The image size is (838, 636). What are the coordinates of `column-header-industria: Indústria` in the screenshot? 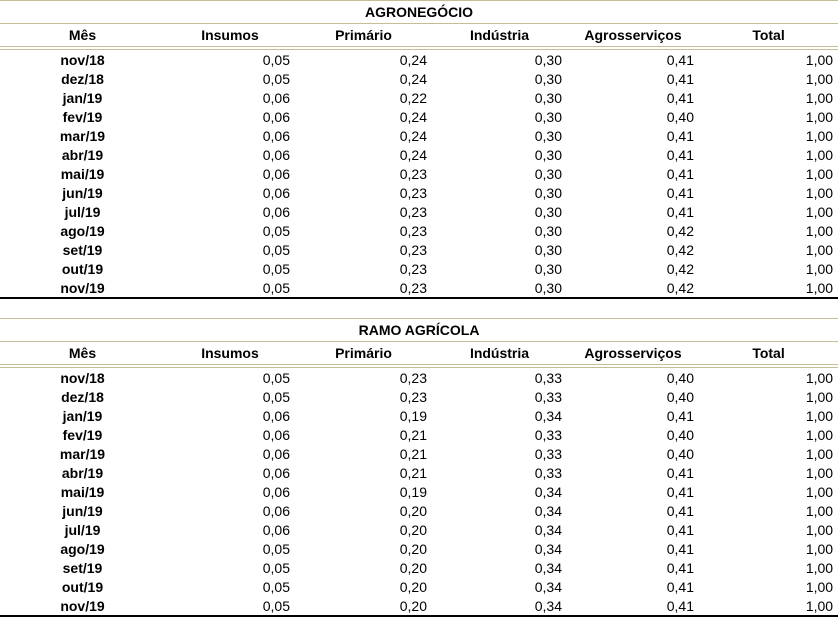 It's located at (499, 36).